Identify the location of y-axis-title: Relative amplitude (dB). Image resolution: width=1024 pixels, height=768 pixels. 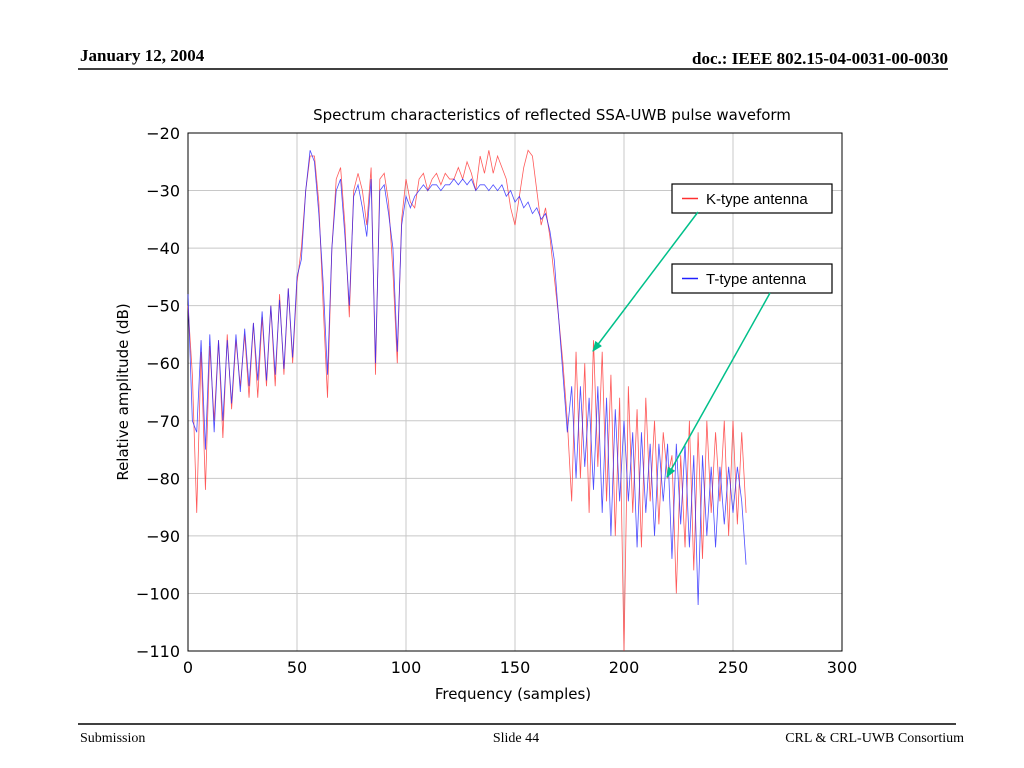
(123, 391).